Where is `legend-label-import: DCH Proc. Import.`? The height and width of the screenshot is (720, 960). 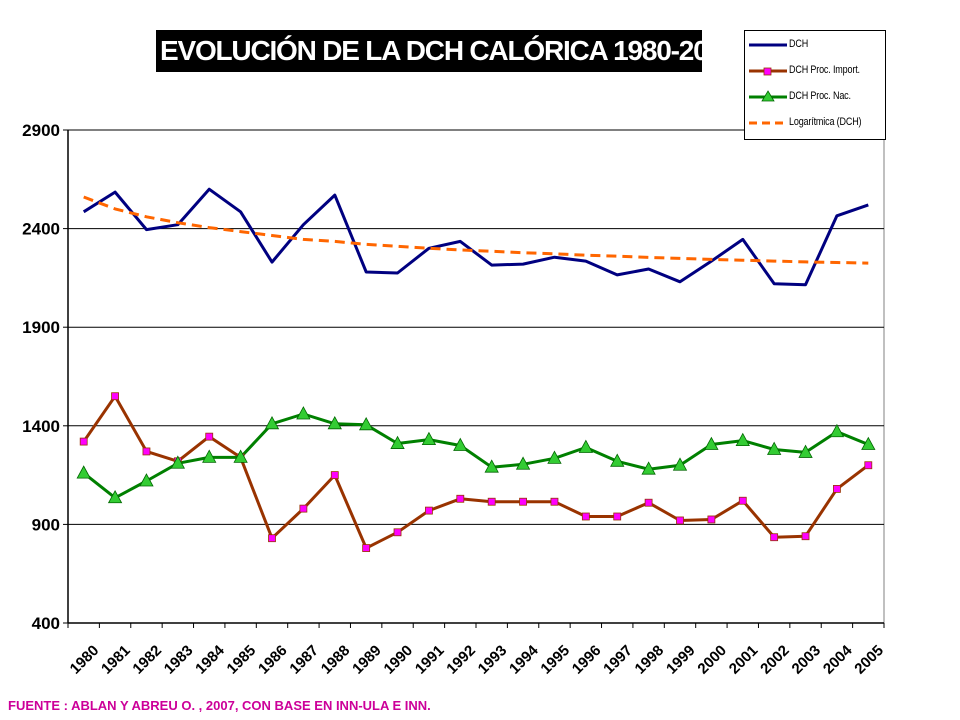
legend-label-import: DCH Proc. Import. is located at coordinates (824, 70).